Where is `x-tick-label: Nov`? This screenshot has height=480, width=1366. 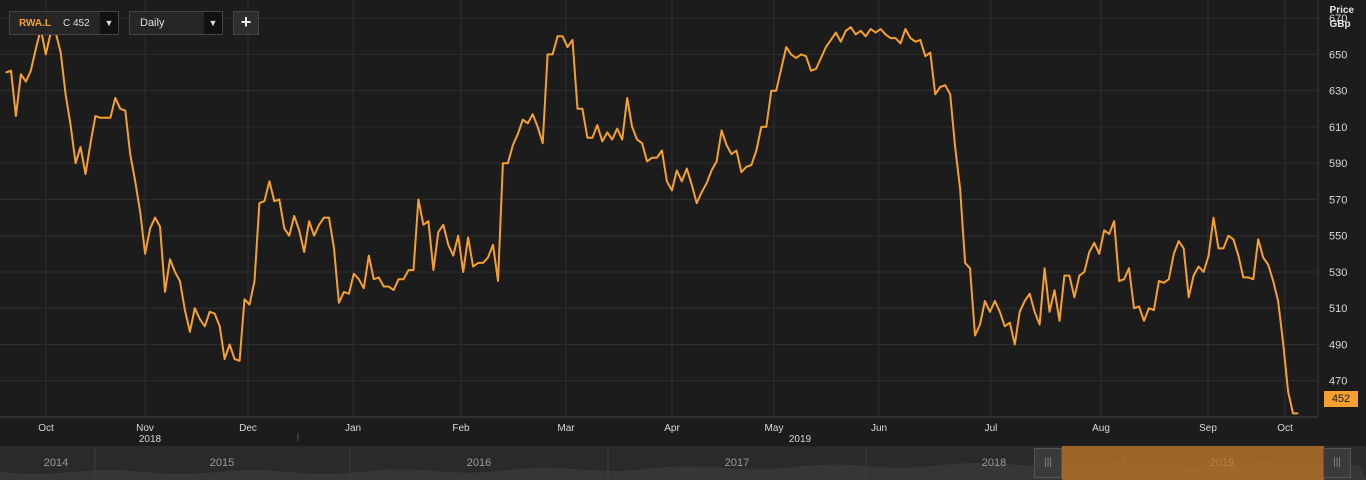 x-tick-label: Nov is located at coordinates (145, 428).